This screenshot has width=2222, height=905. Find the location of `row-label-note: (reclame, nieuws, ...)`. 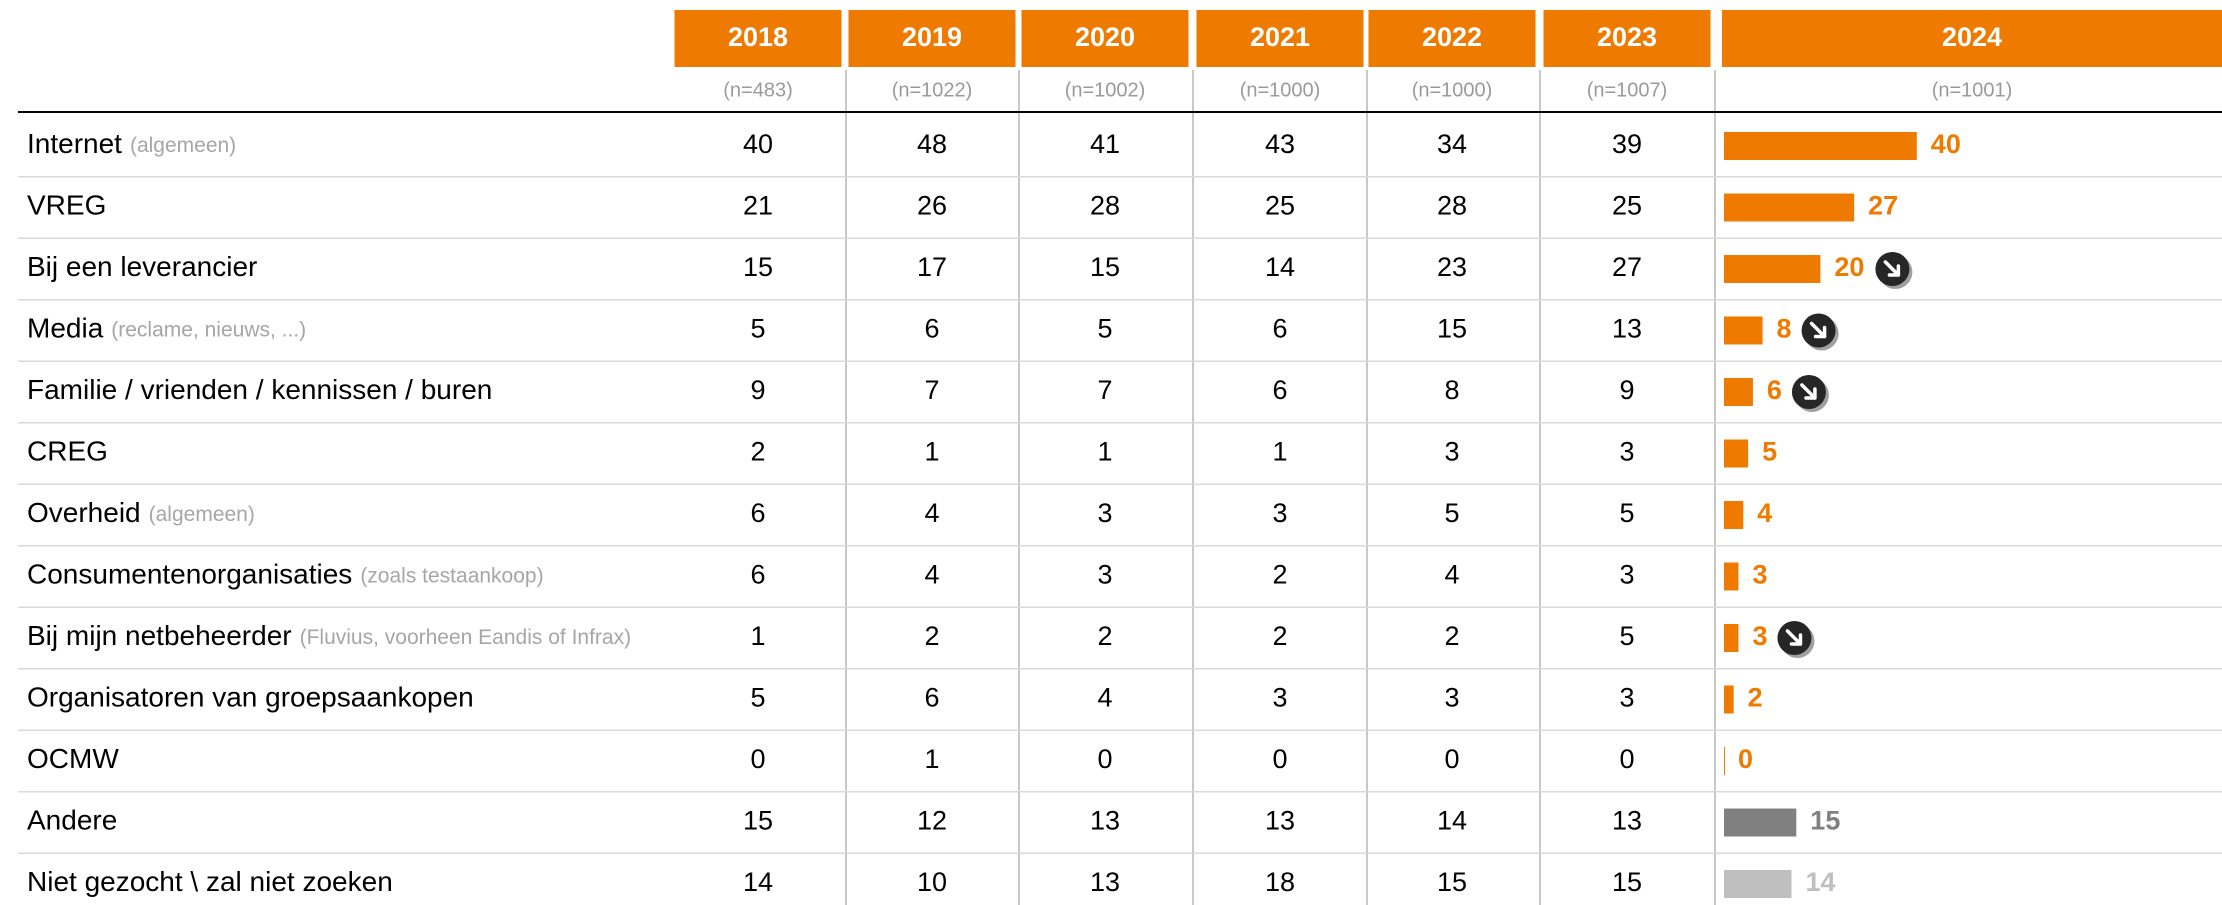

row-label-note: (reclame, nieuws, ...) is located at coordinates (208, 329).